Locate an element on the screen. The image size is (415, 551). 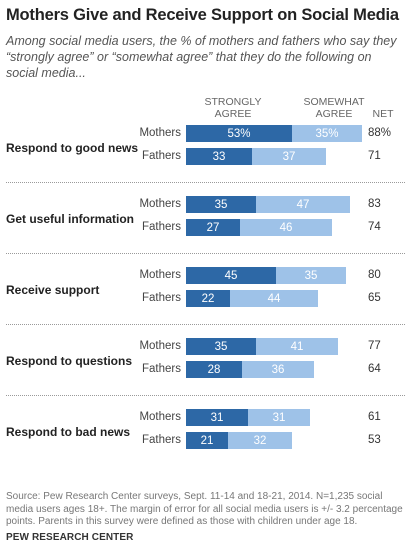
bar-somewhat-agree: 37 is located at coordinates (289, 156).